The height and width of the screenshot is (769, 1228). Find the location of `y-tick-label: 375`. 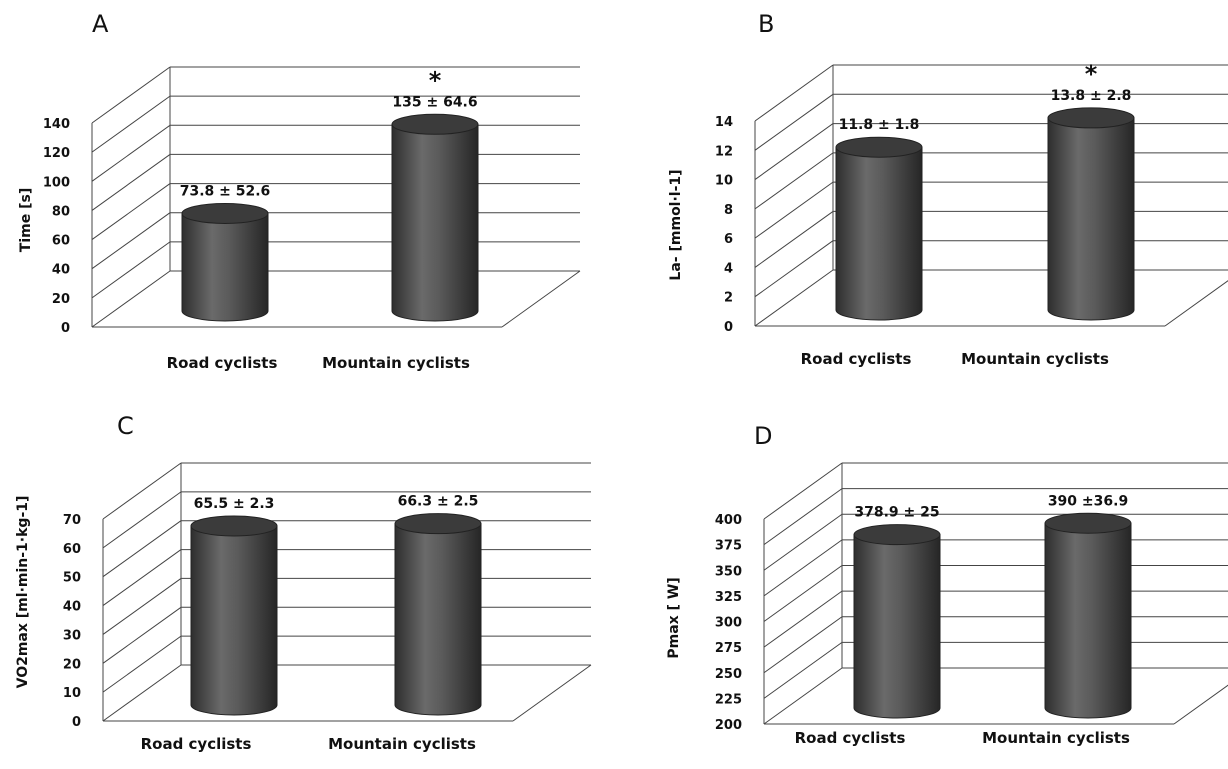

y-tick-label: 375 is located at coordinates (728, 546).